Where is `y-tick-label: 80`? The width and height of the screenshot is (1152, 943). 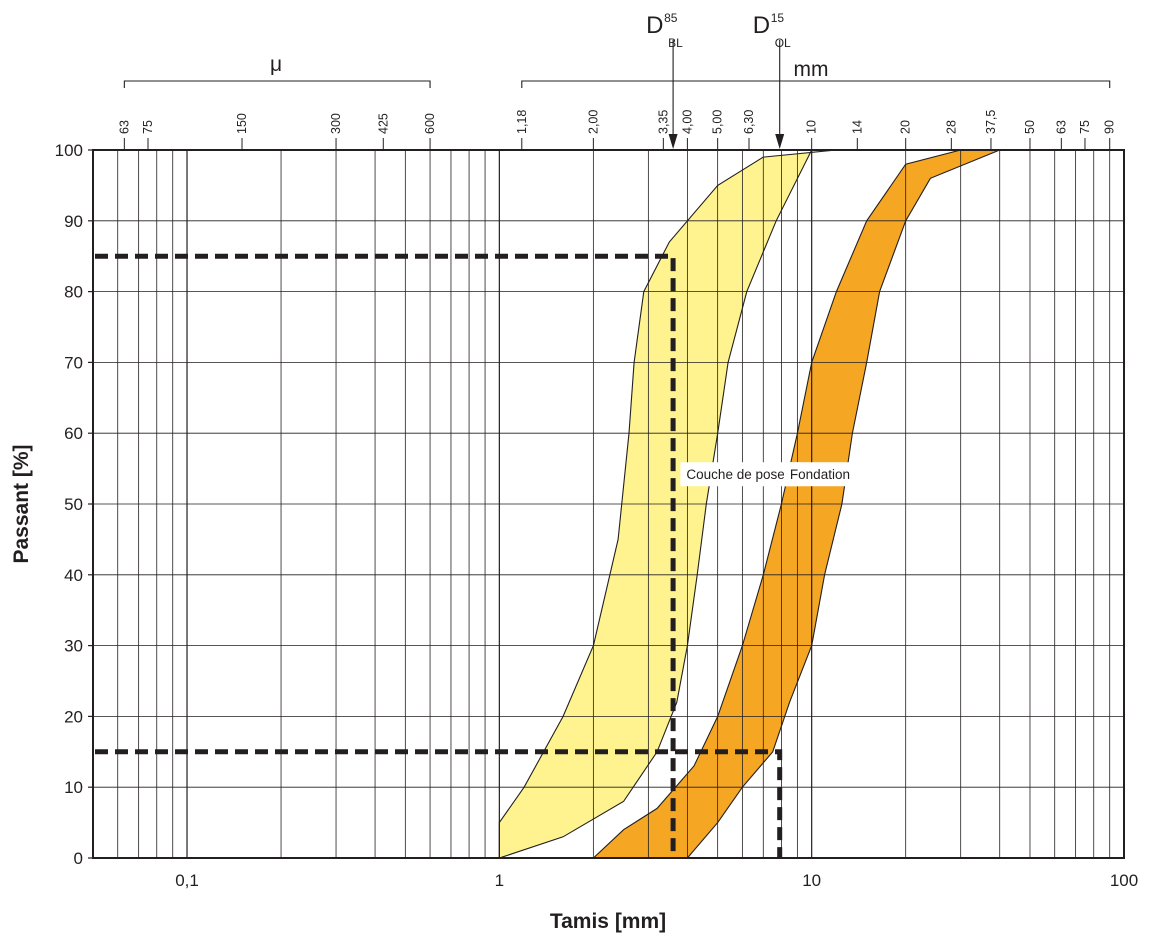 y-tick-label: 80 is located at coordinates (73, 292).